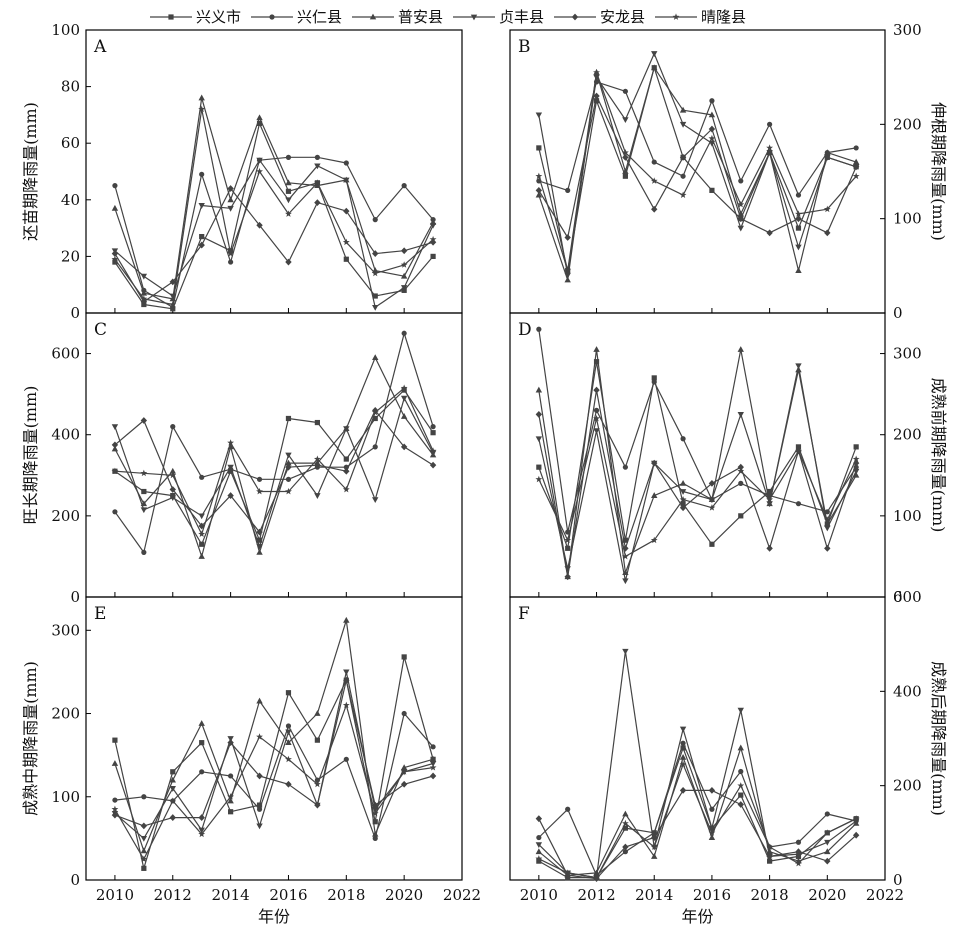 This screenshot has width=967, height=946. I want to click on panel-letter: E, so click(100, 614).